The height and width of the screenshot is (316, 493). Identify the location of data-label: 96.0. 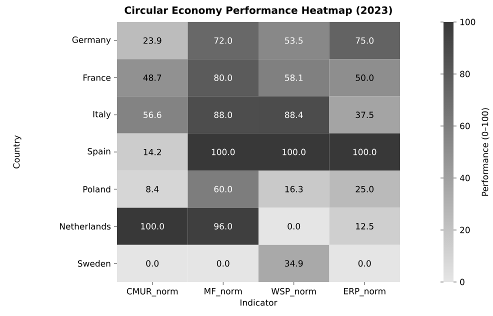
(223, 226).